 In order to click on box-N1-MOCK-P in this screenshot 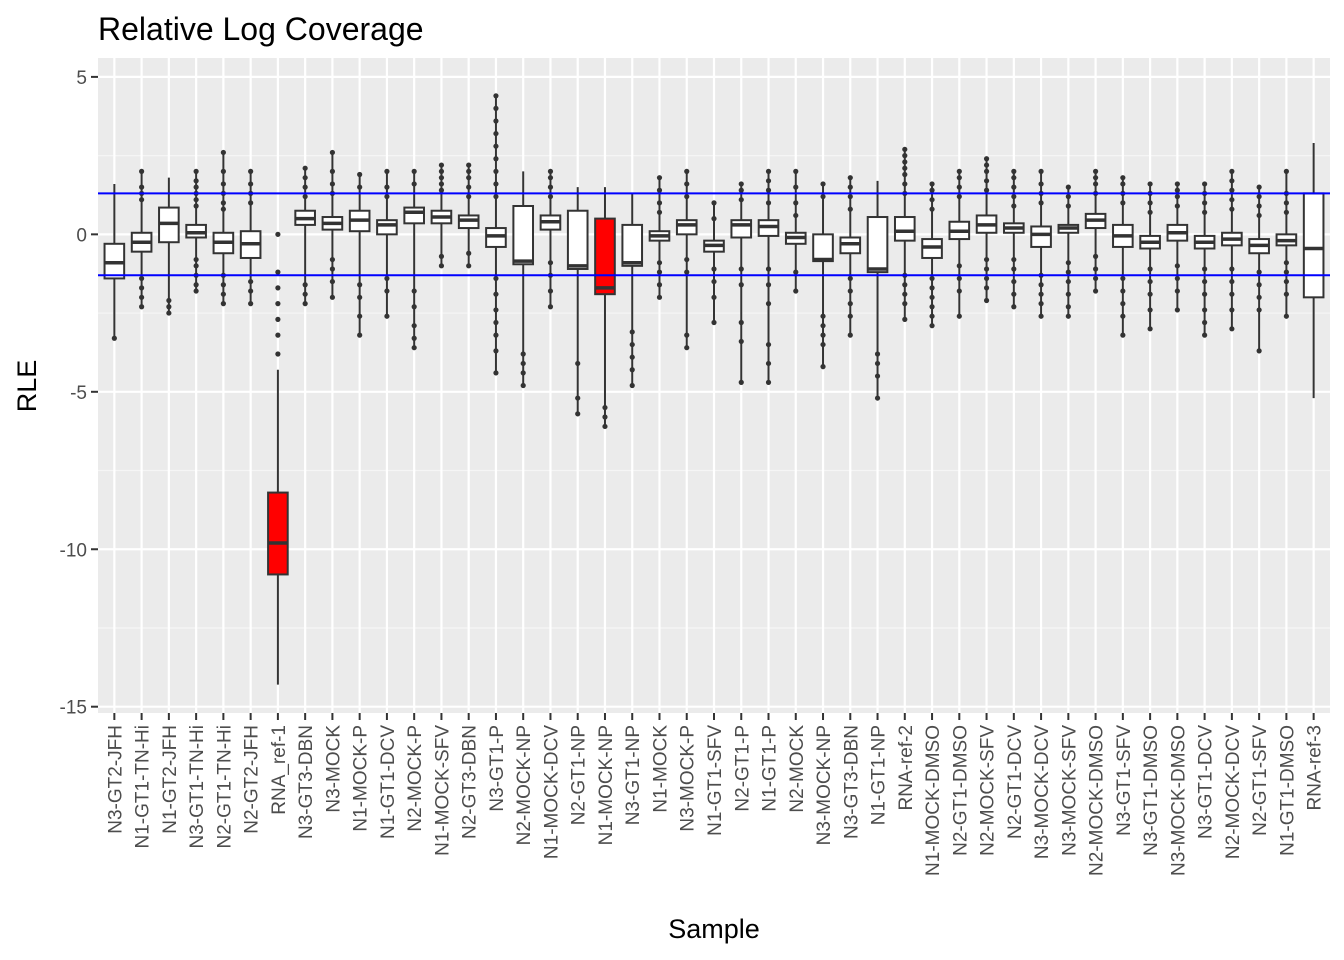, I will do `click(359, 254)`.